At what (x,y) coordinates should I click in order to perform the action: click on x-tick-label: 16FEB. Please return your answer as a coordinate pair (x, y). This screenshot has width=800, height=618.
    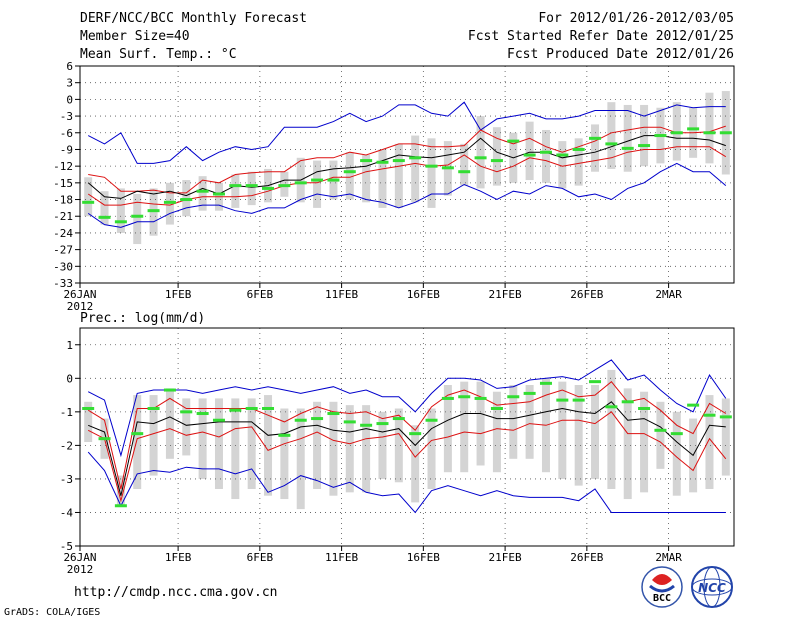
    Looking at the image, I should click on (423, 294).